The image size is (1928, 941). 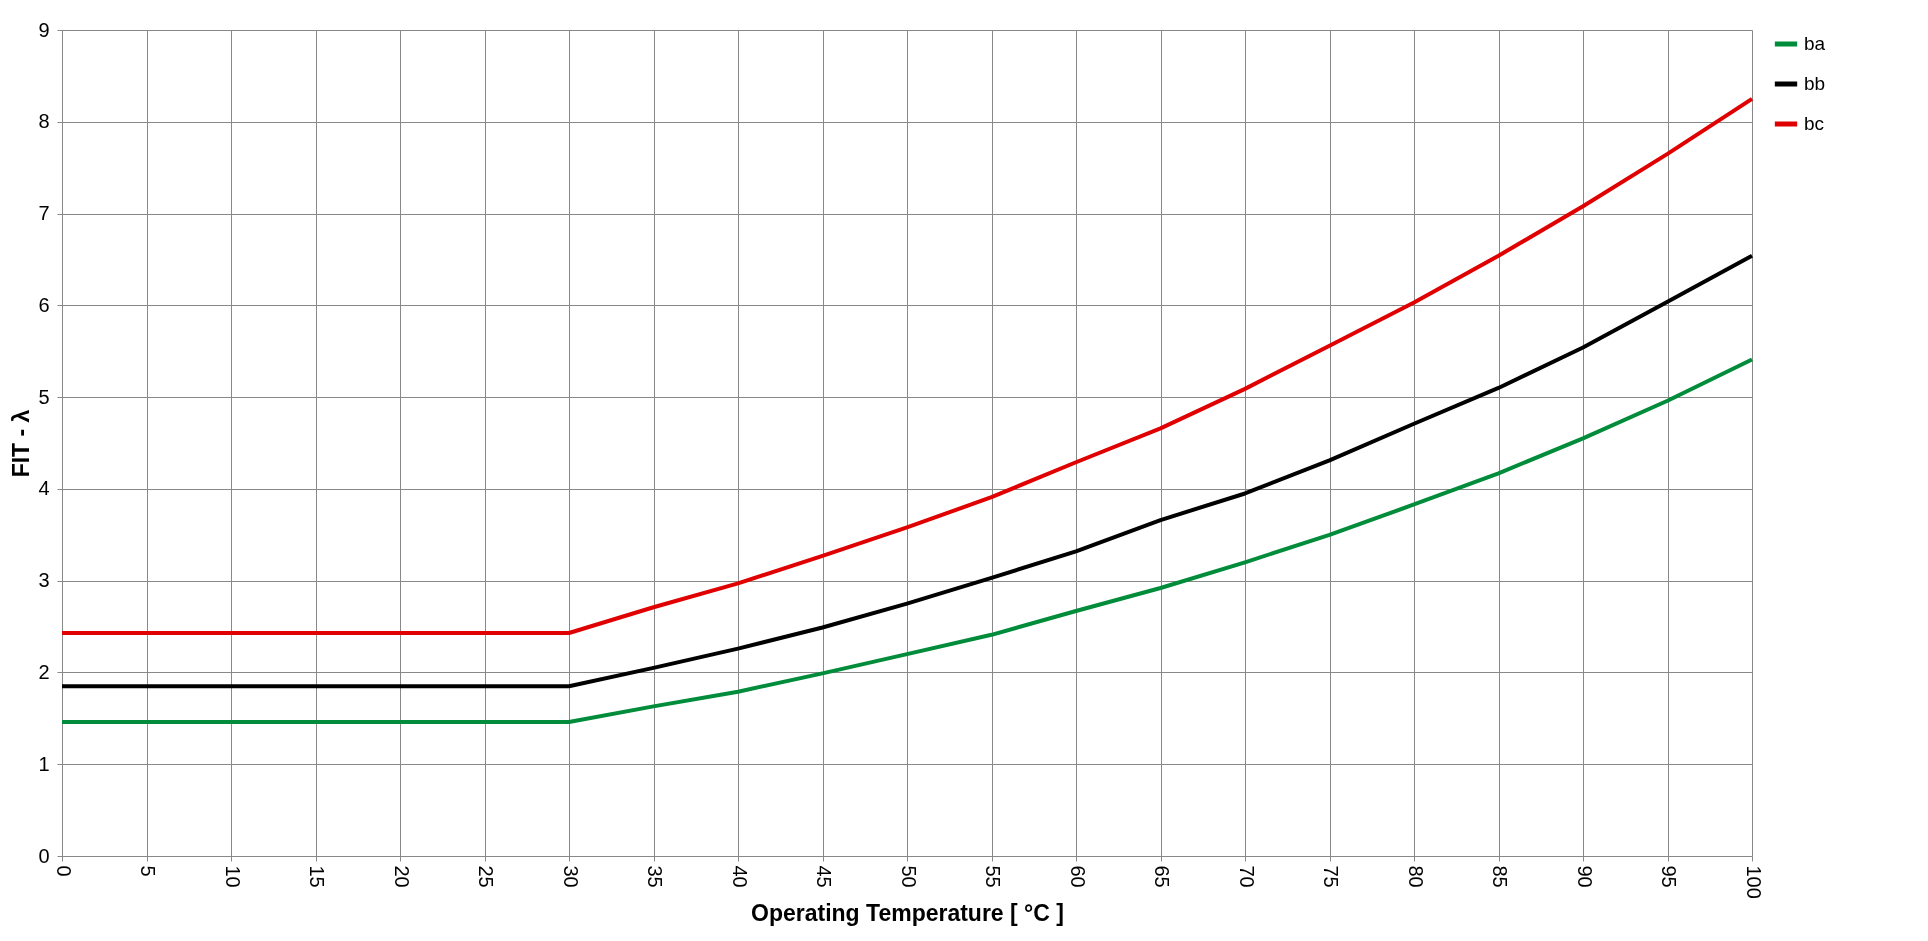 I want to click on x-tick-label: 100, so click(x=1753, y=882).